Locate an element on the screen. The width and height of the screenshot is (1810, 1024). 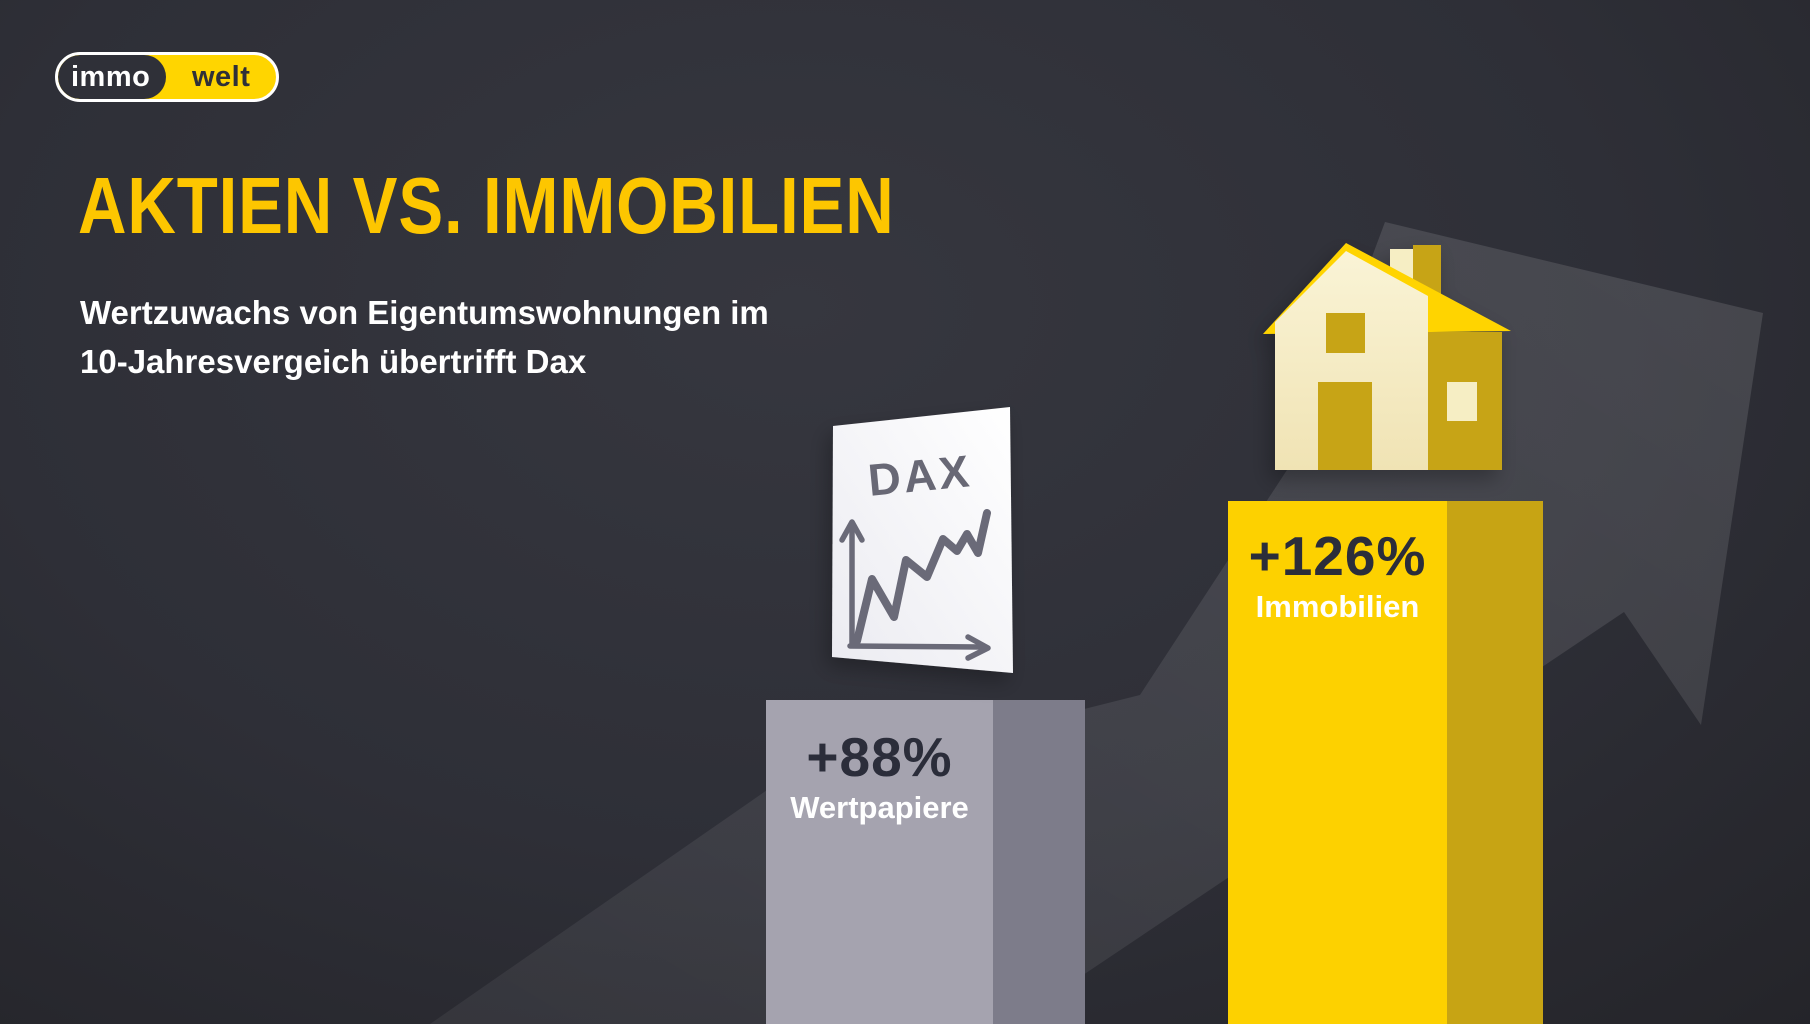
subtitle-line-2: 10-Jahresvergeich übertrifft Dax is located at coordinates (333, 361).